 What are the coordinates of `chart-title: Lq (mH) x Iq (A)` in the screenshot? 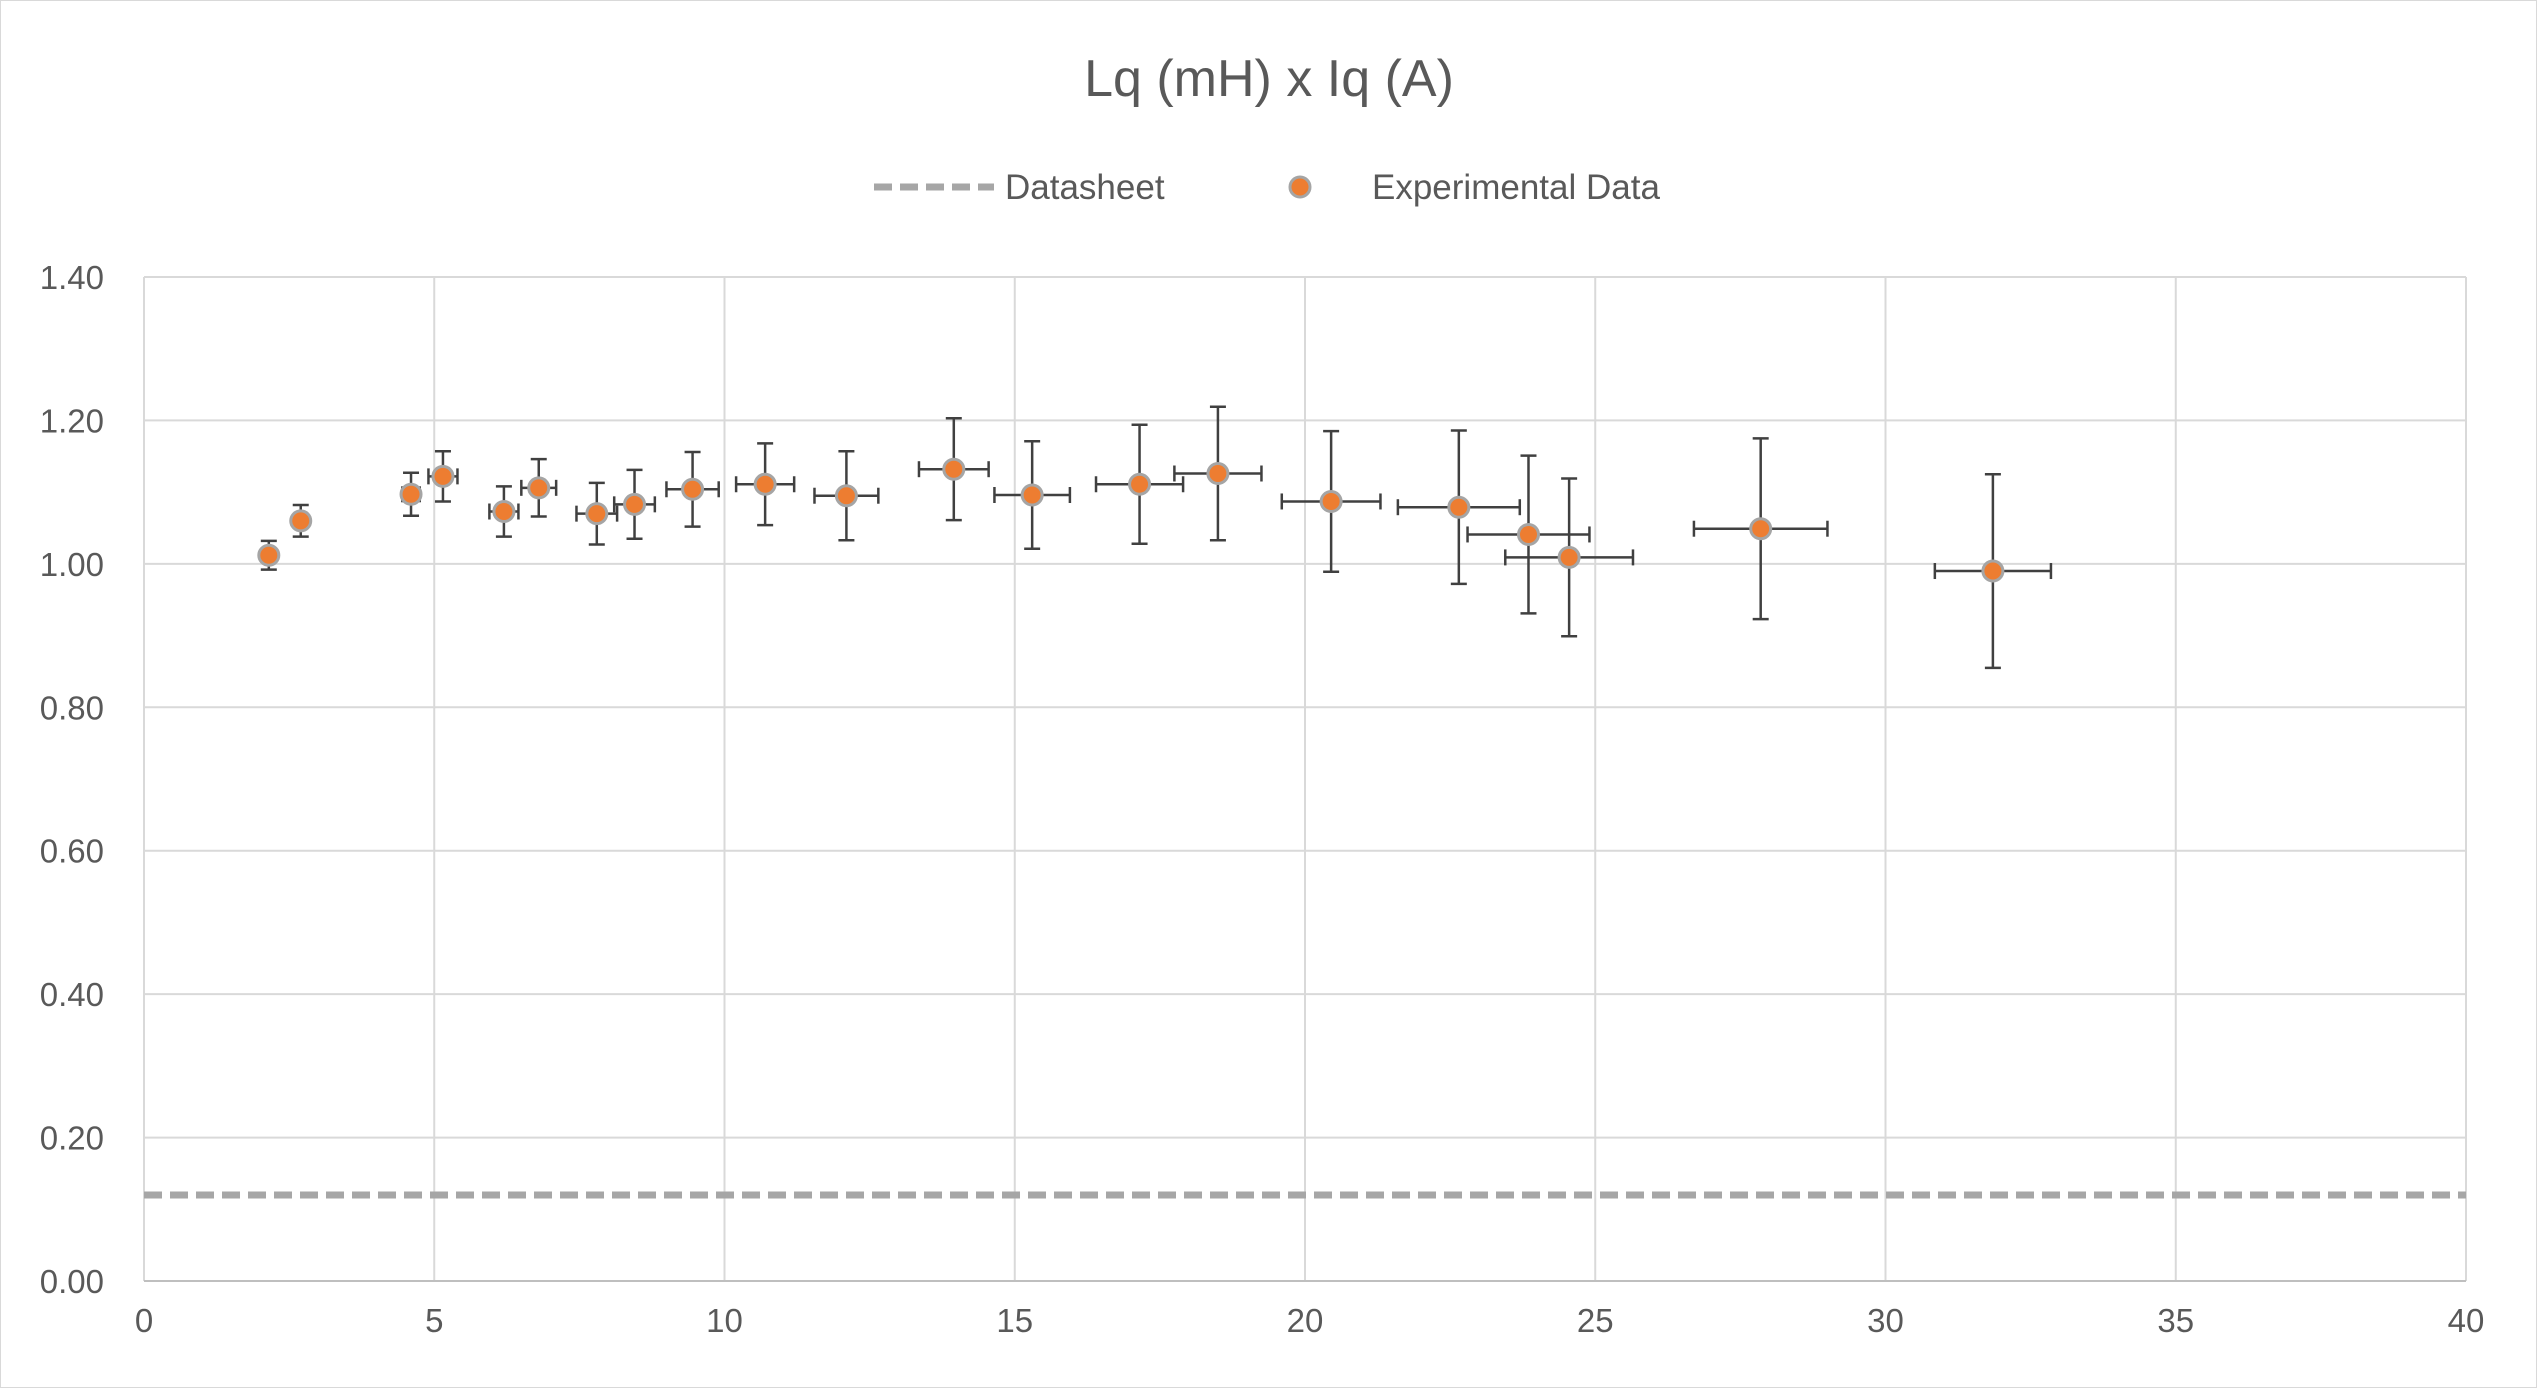 It's located at (1269, 79).